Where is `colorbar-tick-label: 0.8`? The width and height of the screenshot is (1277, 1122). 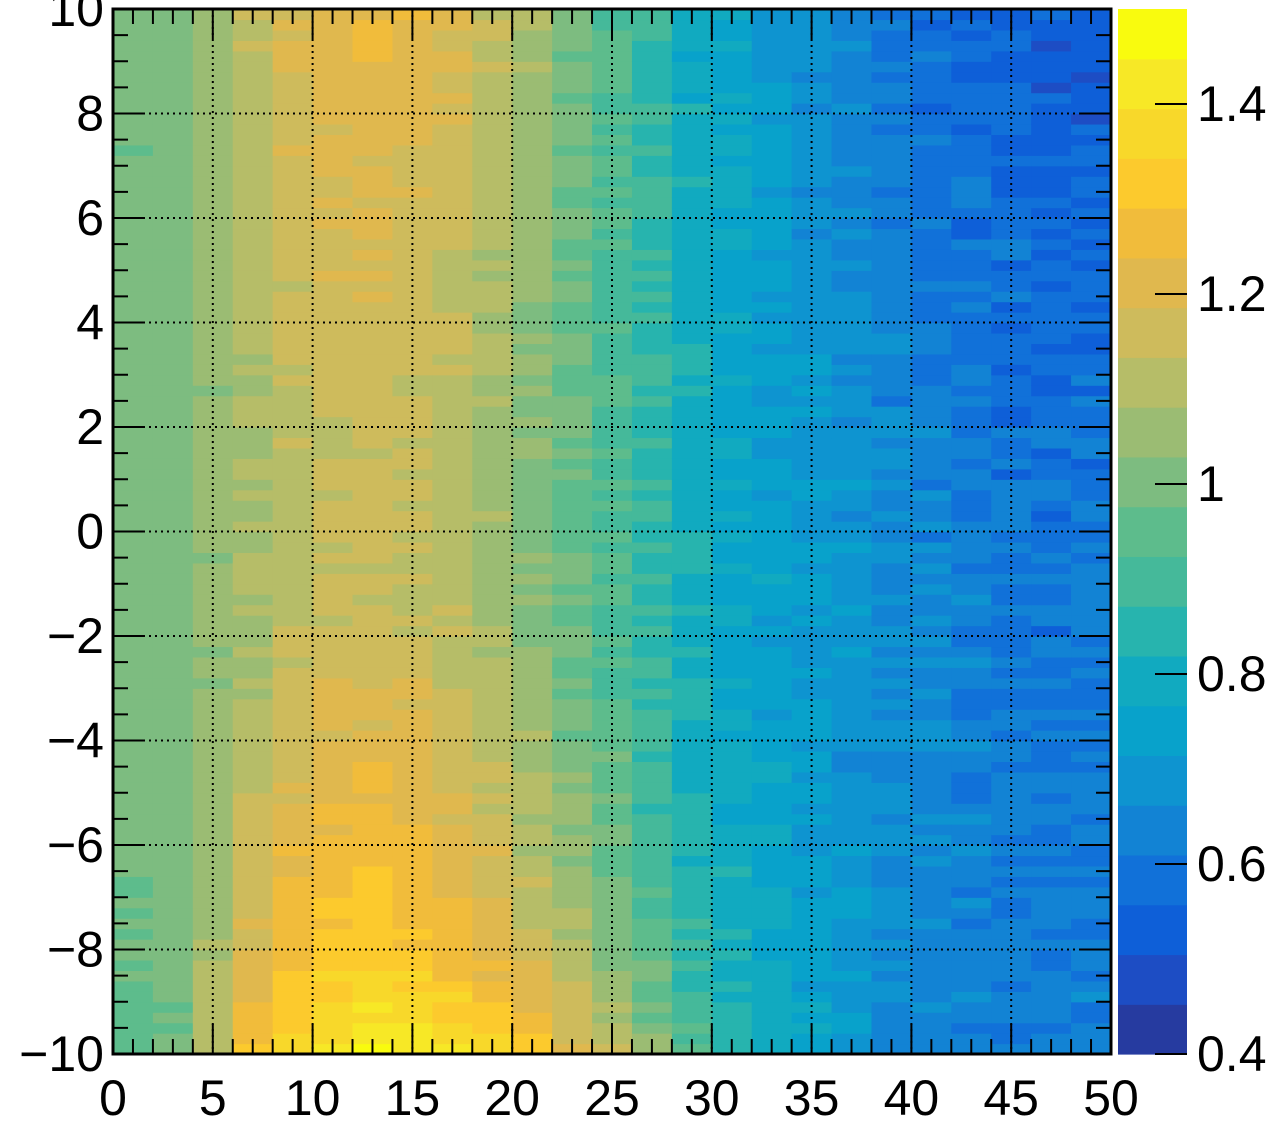 colorbar-tick-label: 0.8 is located at coordinates (1232, 674).